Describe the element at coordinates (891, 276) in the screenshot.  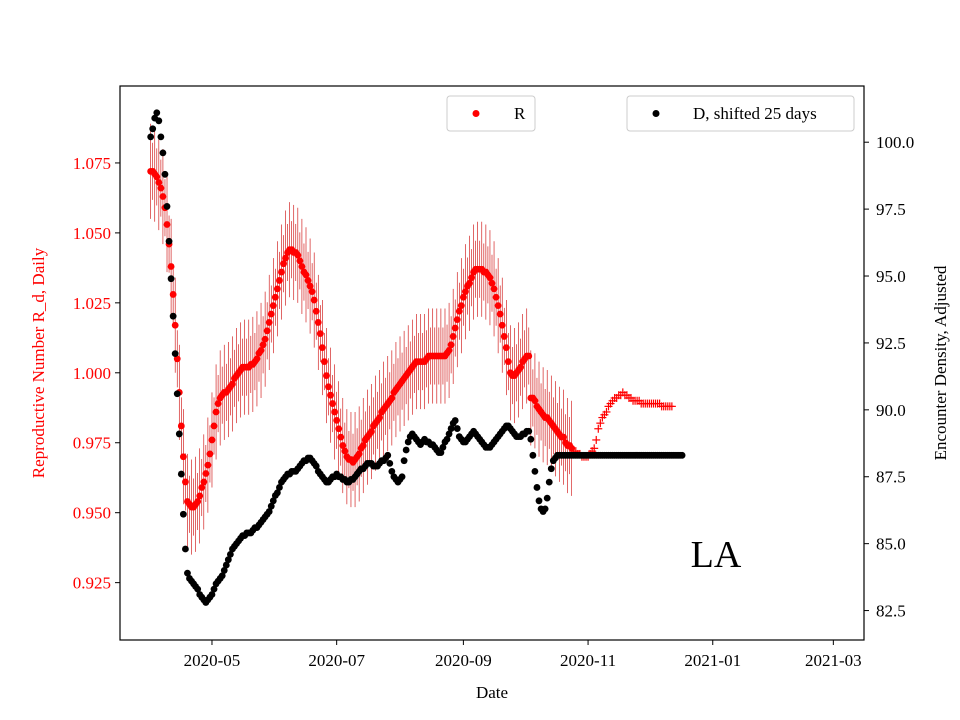
I see `right-tick-label: 95.0` at that location.